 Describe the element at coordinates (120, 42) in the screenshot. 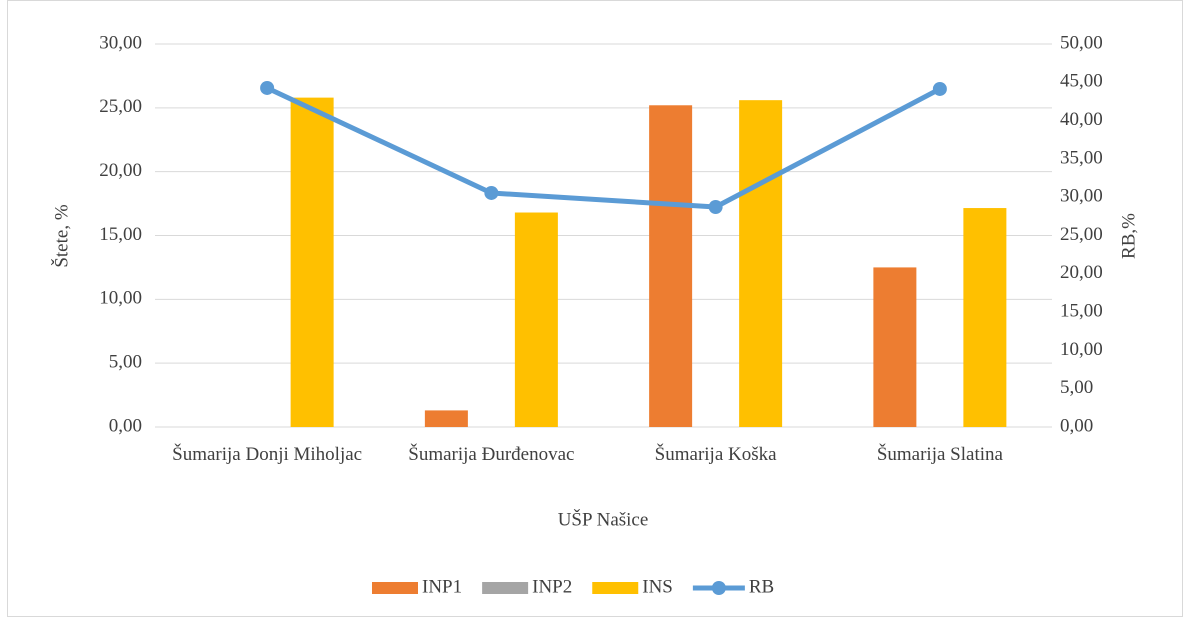

I see `y-tick-label: 30,00` at that location.